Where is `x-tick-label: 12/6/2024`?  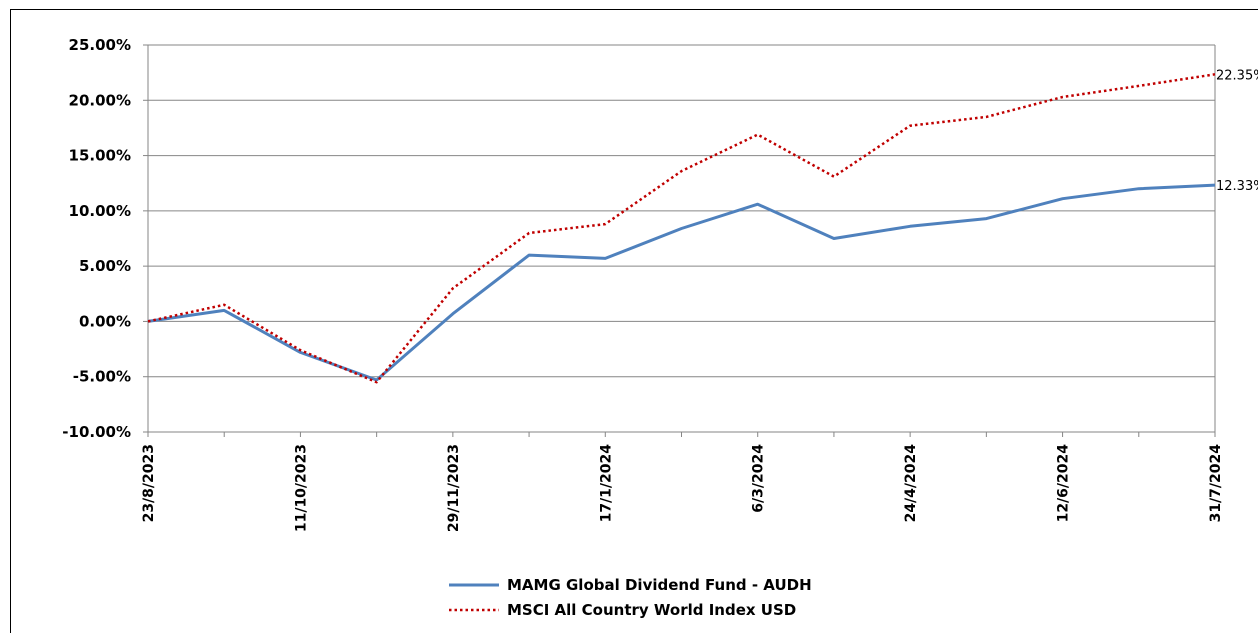 x-tick-label: 12/6/2024 is located at coordinates (1064, 483).